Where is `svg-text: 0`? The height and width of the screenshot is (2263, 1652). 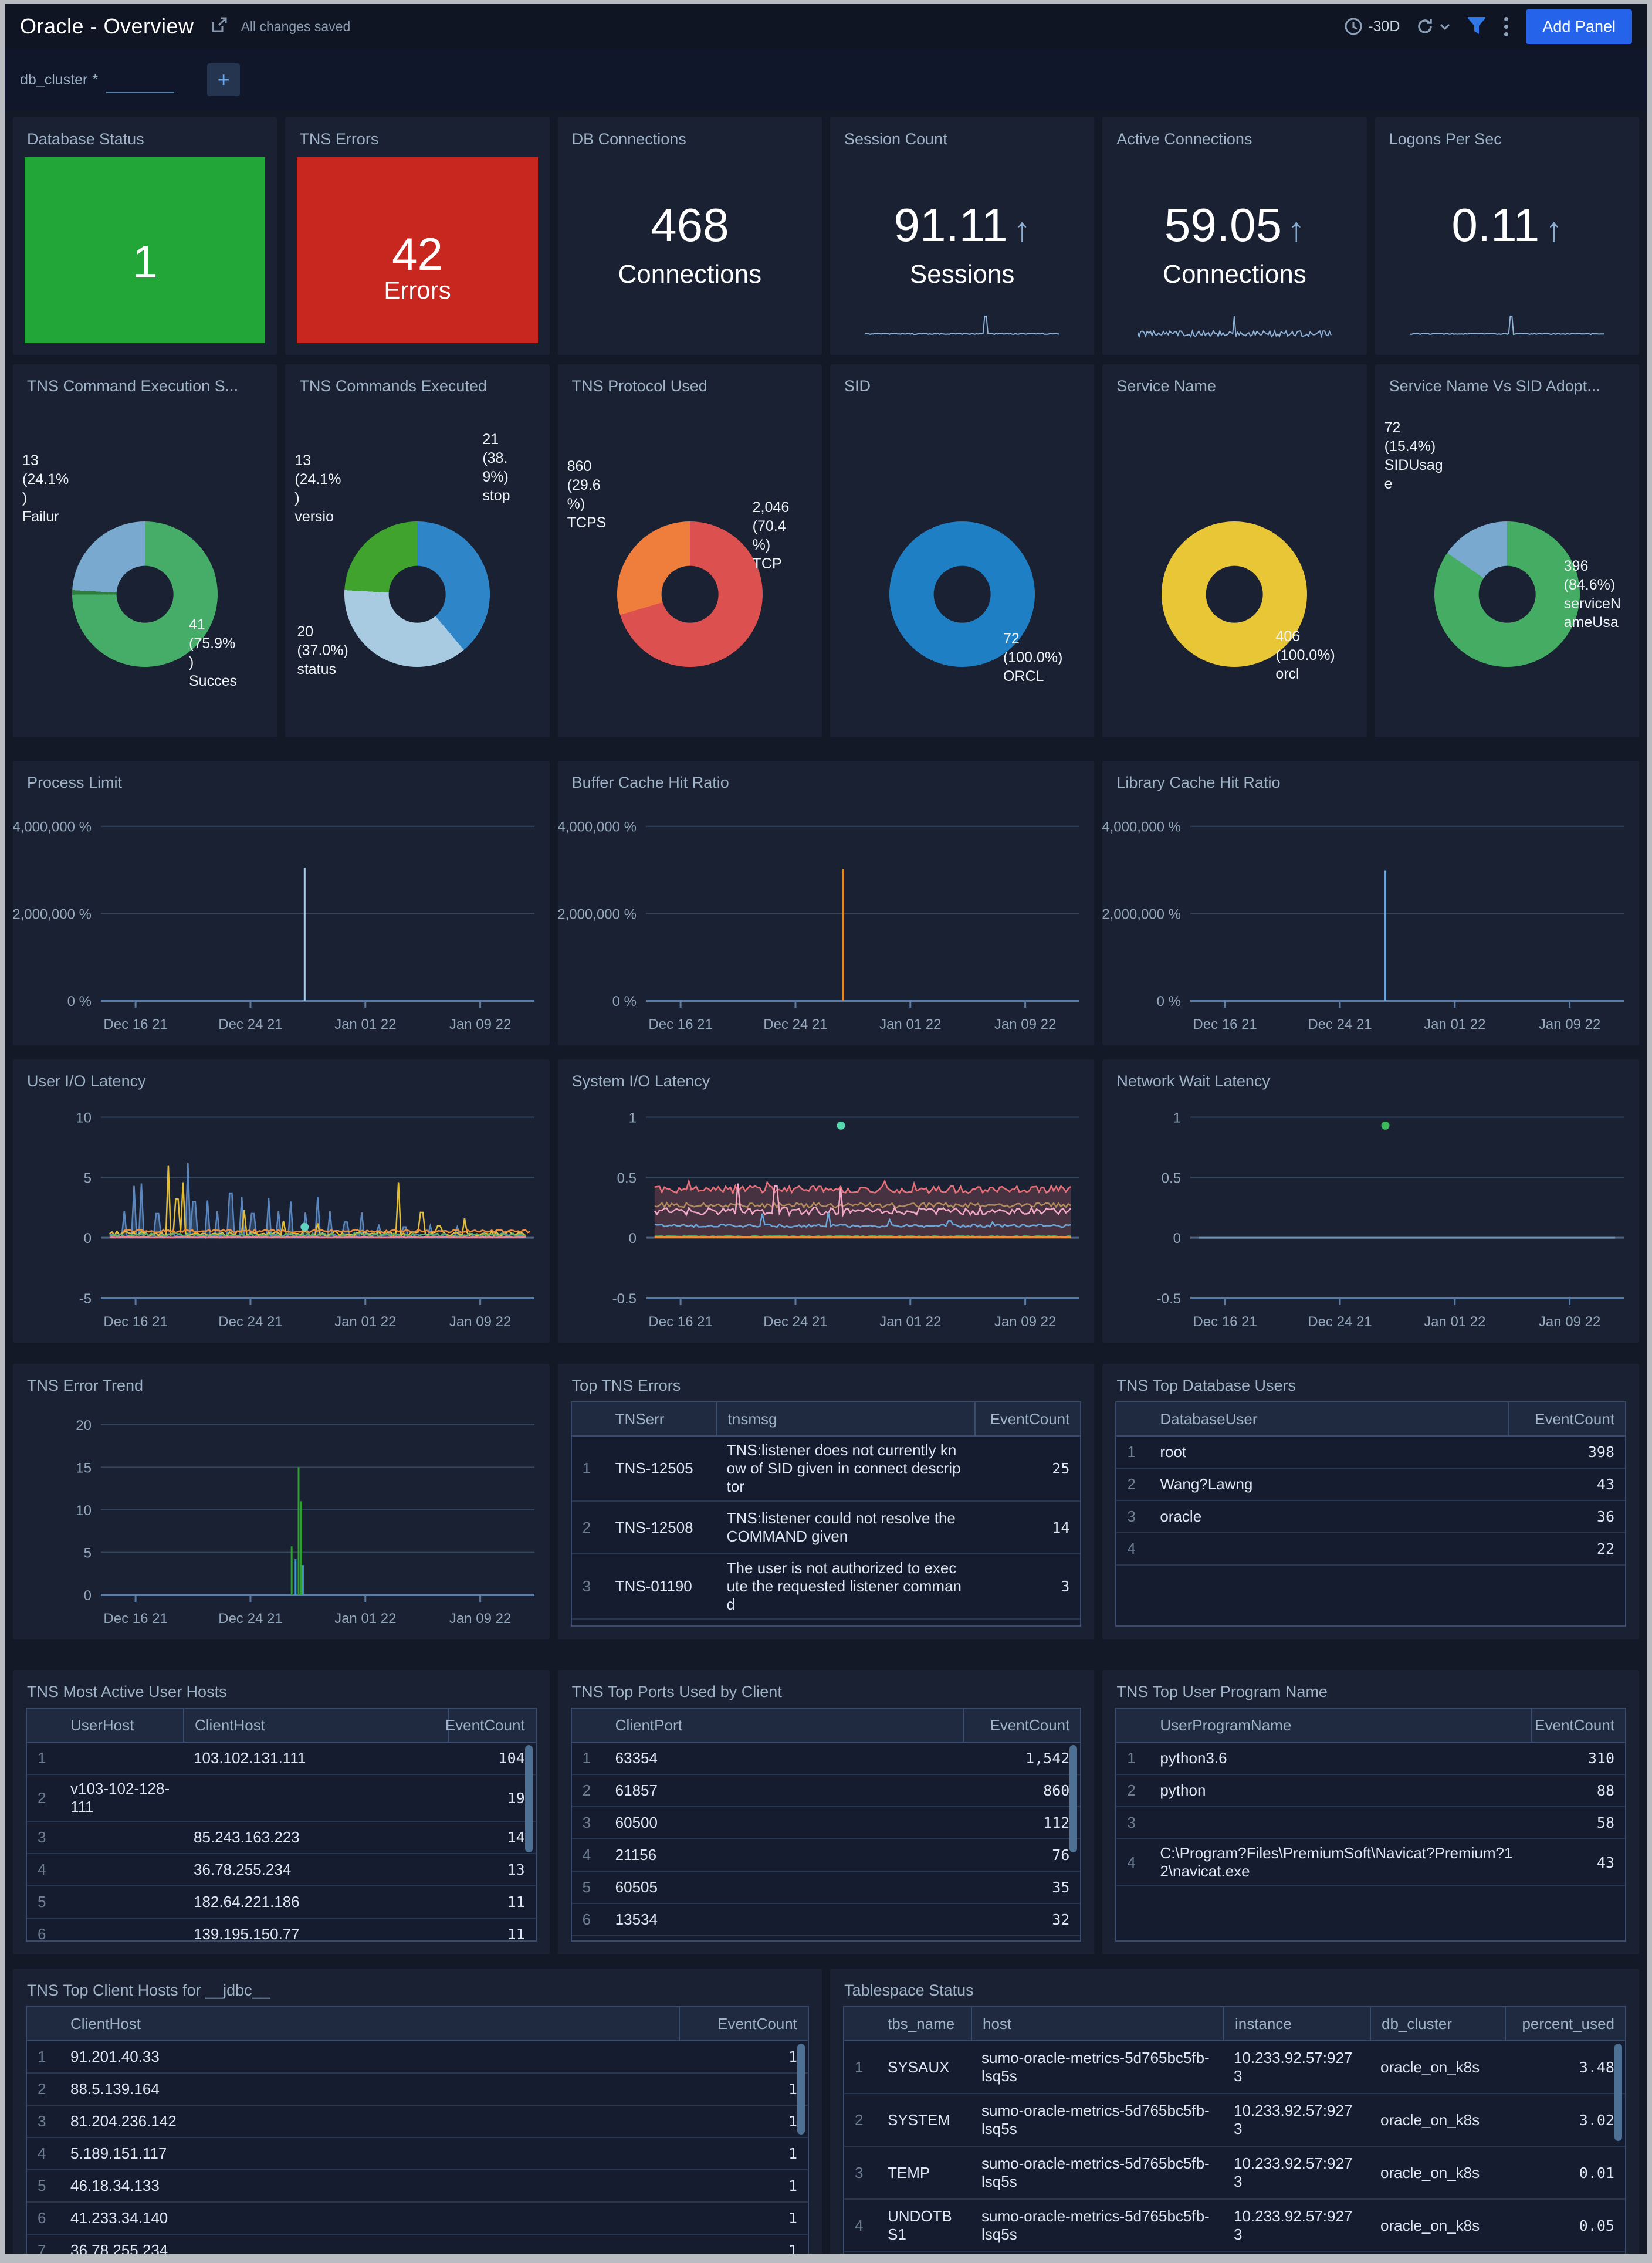
svg-text: 0 is located at coordinates (88, 1239).